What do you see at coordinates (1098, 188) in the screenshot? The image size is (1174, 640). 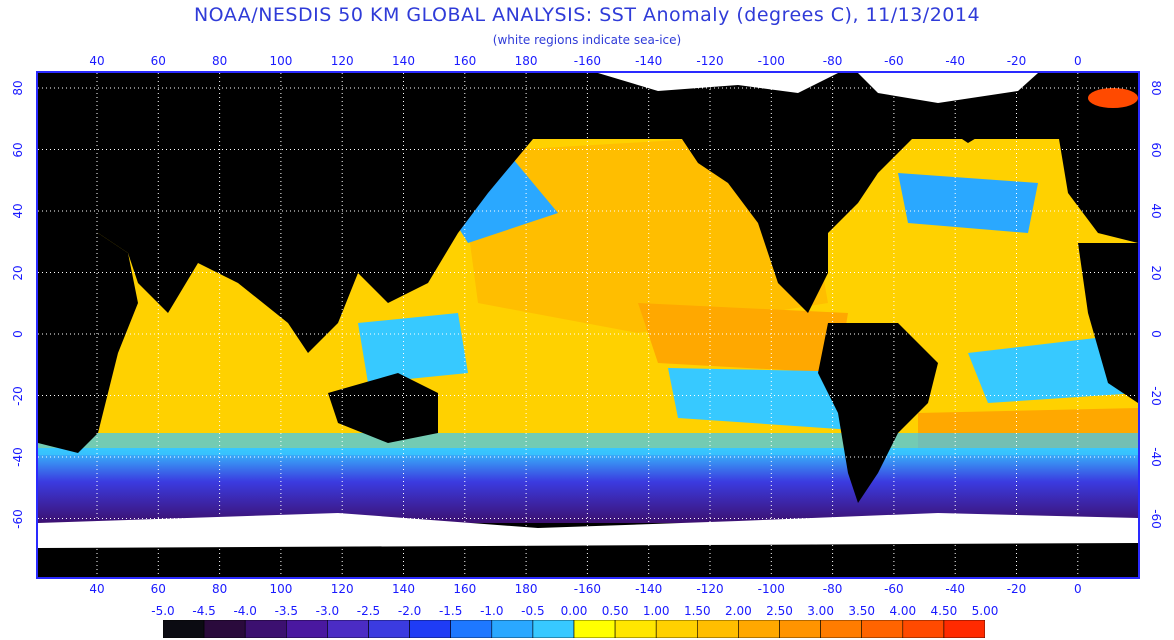 I see `land-europe` at bounding box center [1098, 188].